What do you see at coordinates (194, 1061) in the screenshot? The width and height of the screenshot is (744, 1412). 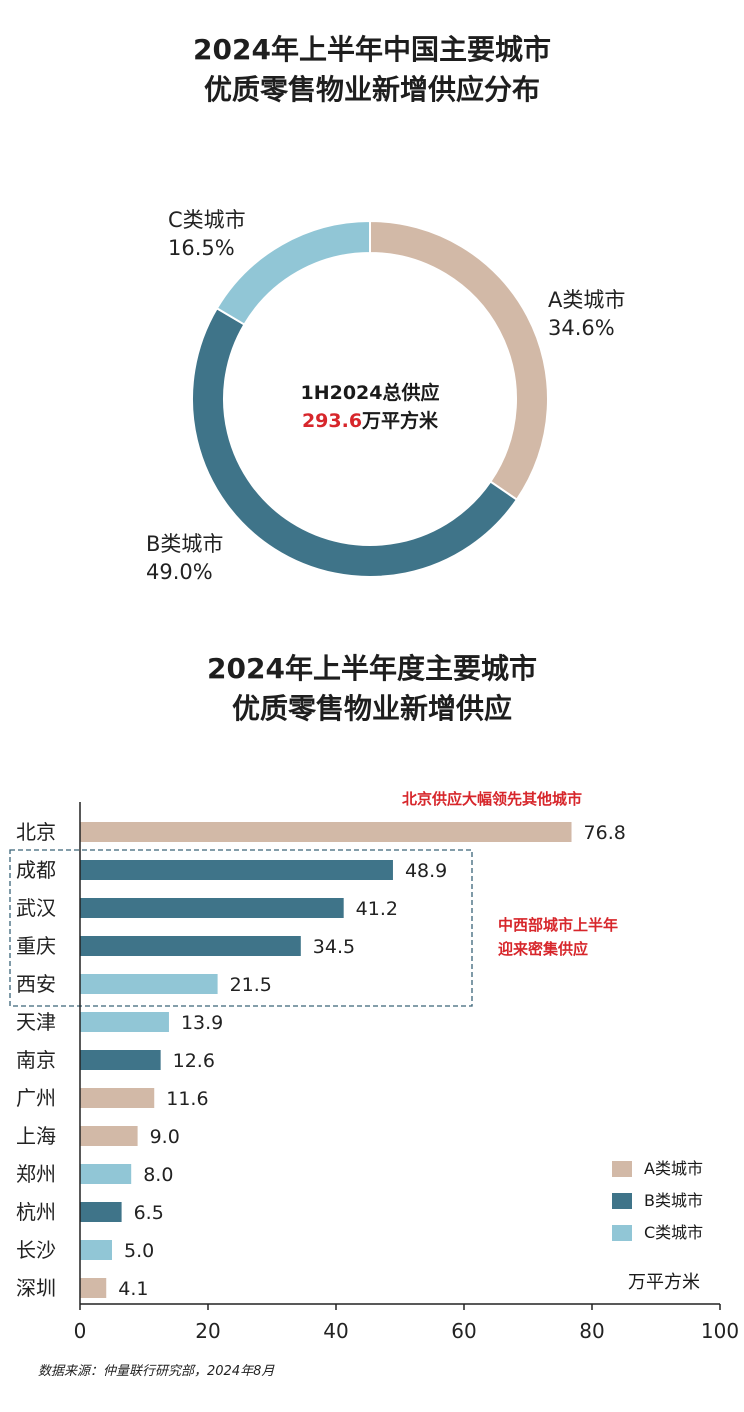 I see `value-label-6: 12.6` at bounding box center [194, 1061].